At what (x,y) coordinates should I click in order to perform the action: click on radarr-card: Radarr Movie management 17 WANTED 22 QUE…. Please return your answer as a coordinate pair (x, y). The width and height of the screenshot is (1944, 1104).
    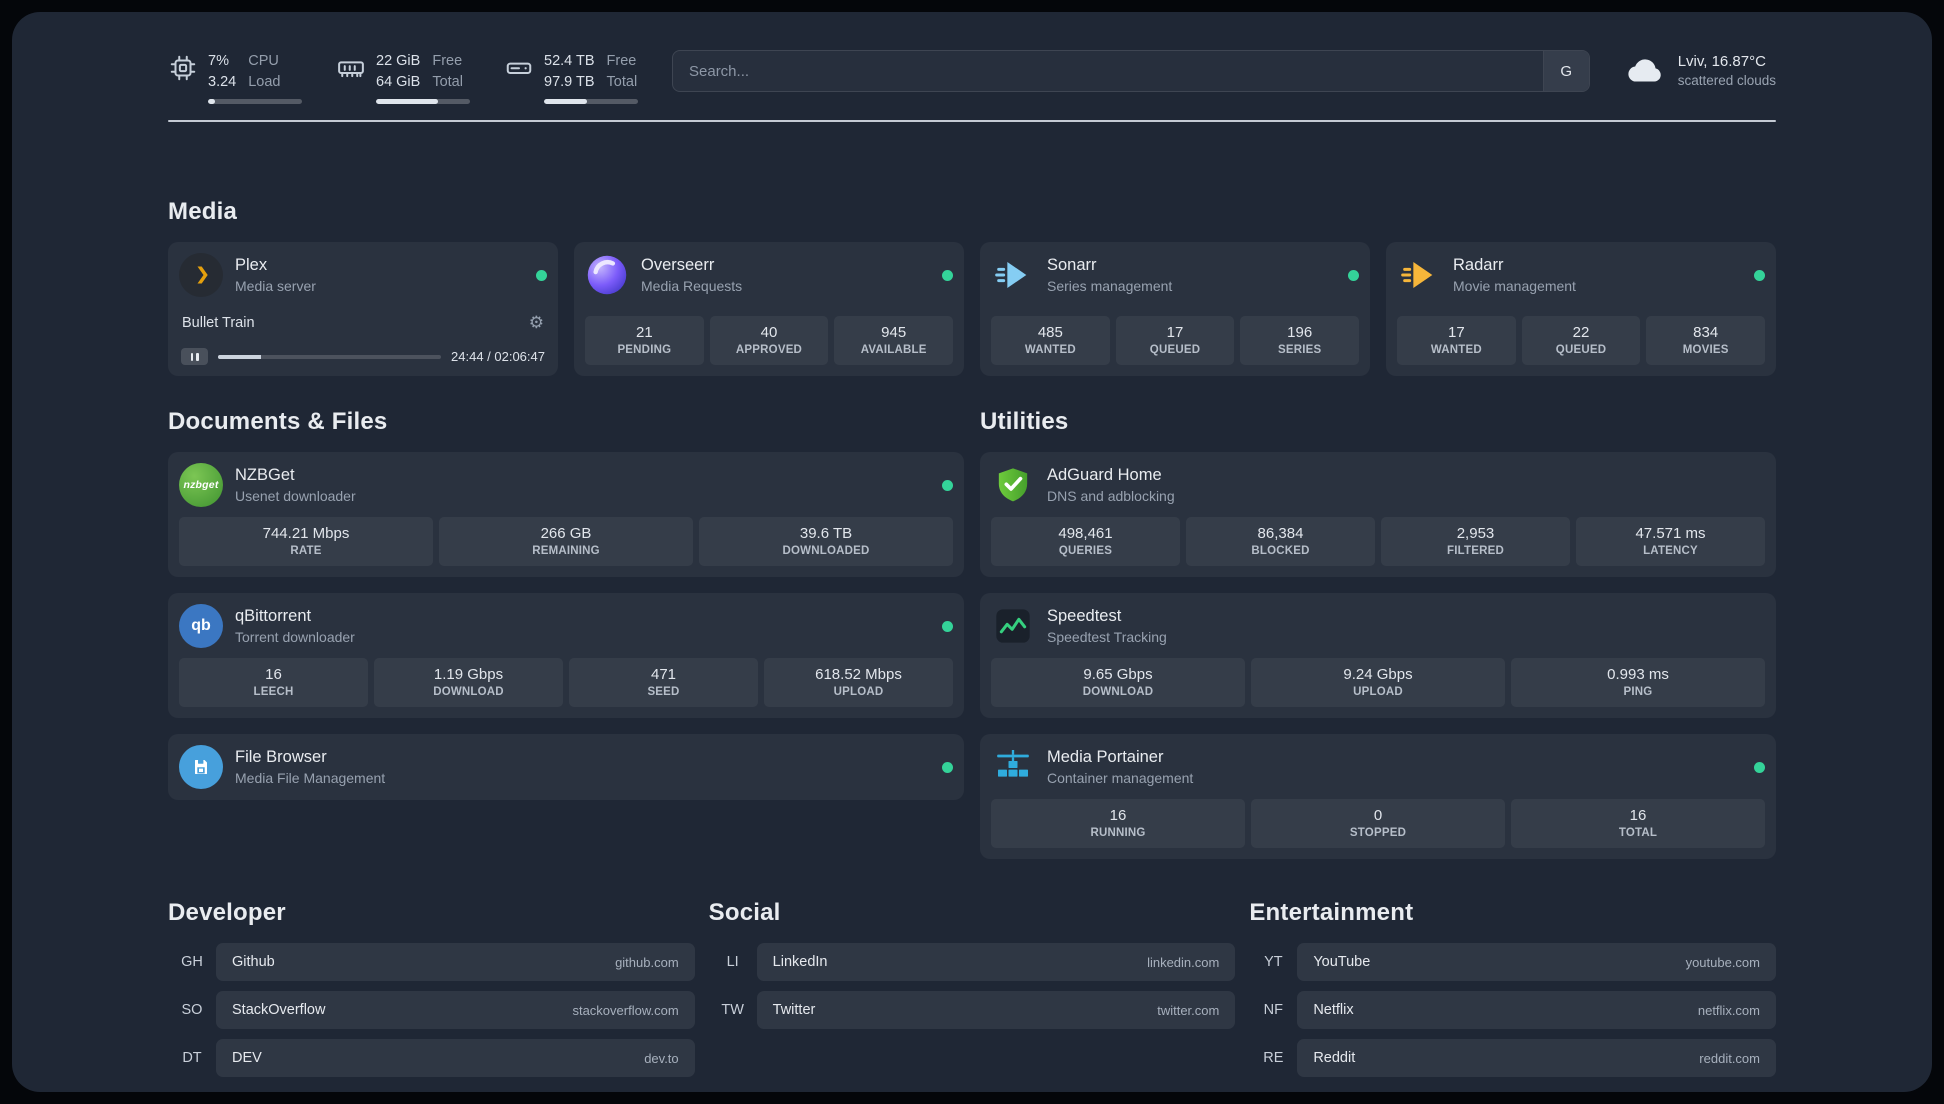
    Looking at the image, I should click on (1581, 309).